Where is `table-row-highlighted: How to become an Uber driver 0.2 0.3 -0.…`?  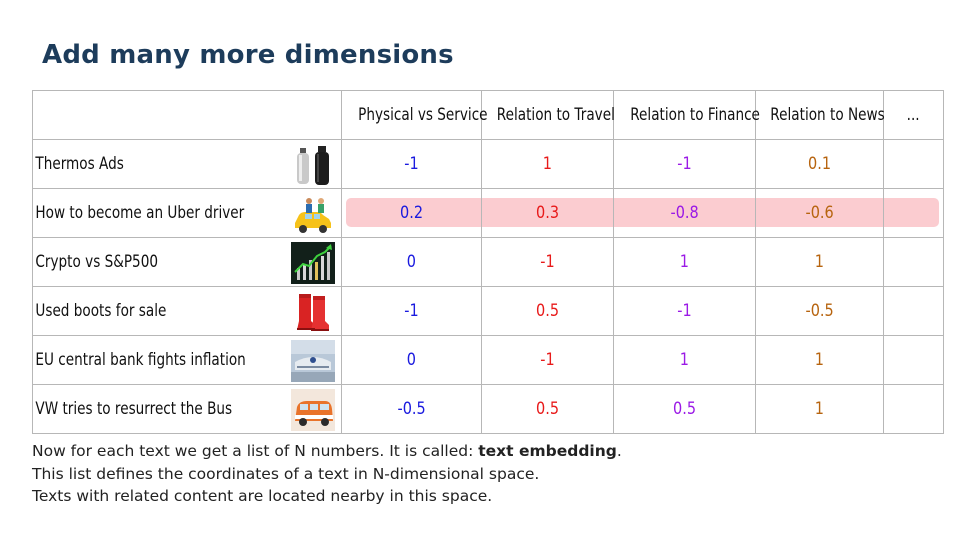
table-row-highlighted: How to become an Uber driver 0.2 0.3 -0.… is located at coordinates (488, 213).